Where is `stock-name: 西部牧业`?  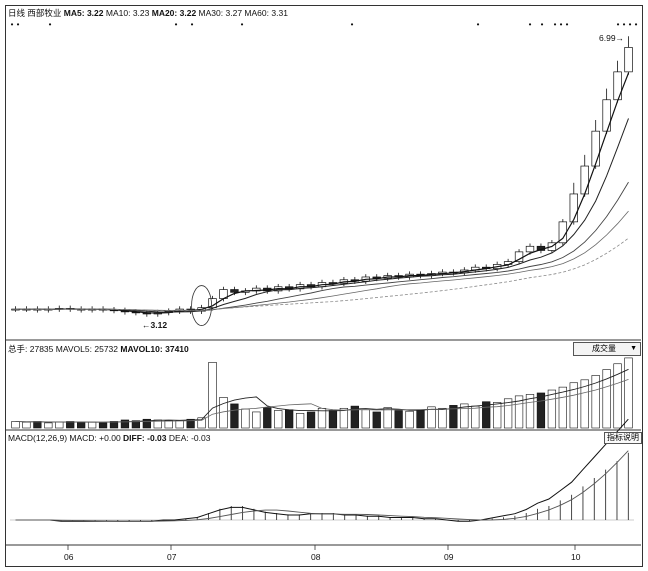 stock-name: 西部牧业 is located at coordinates (44, 13).